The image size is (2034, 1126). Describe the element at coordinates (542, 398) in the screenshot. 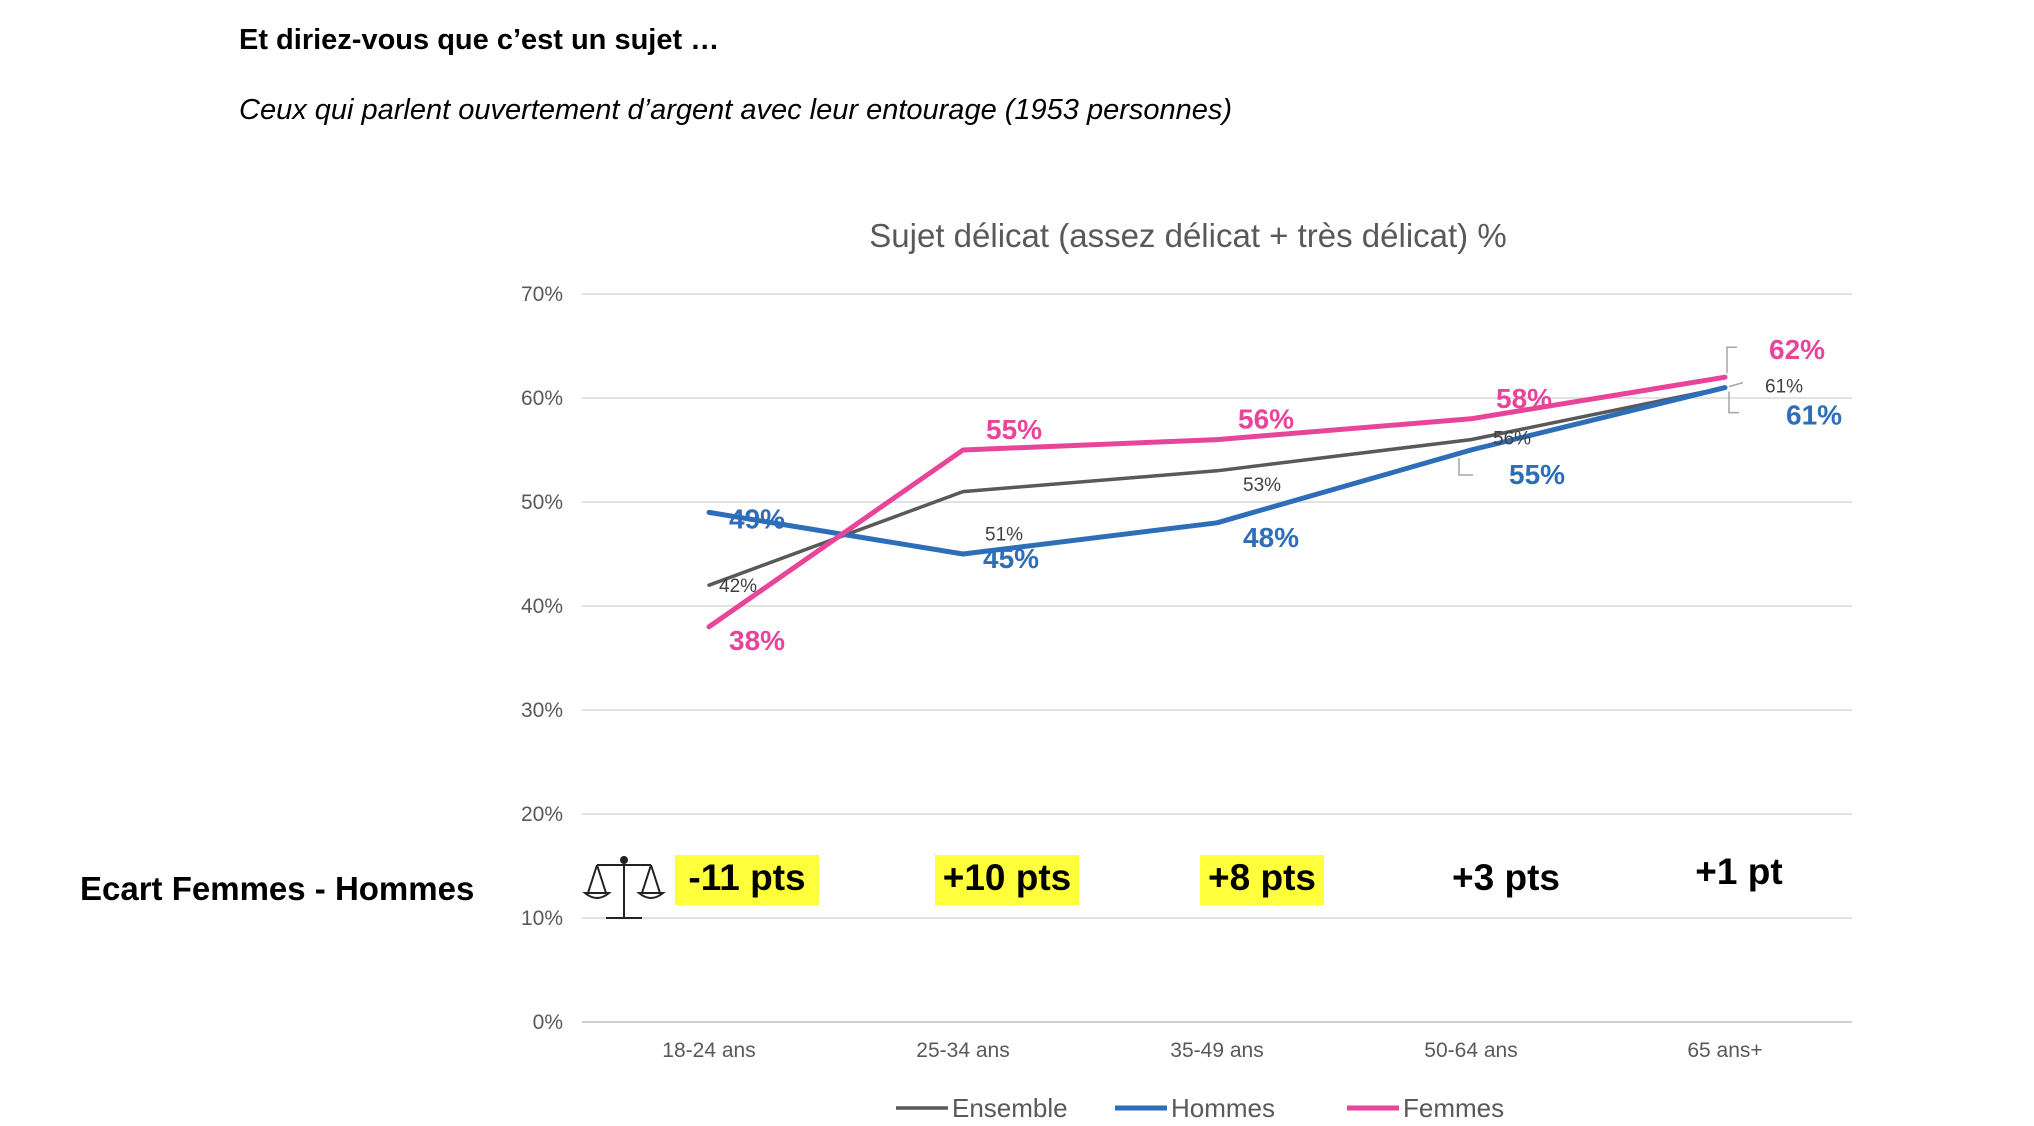

I see `y-tick-label: 60%` at that location.